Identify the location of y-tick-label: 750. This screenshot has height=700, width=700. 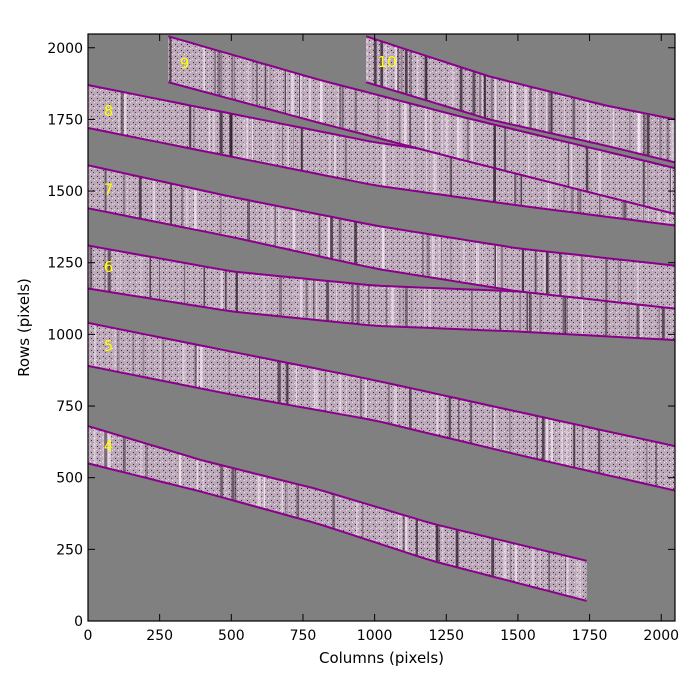
(69, 407).